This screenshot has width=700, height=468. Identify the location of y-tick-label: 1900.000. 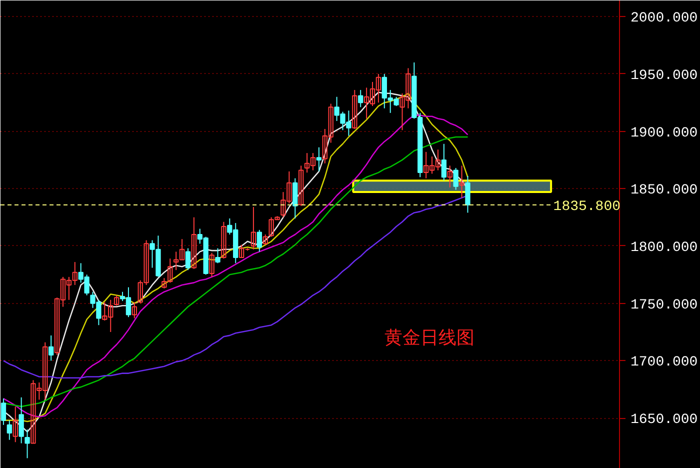
(664, 133).